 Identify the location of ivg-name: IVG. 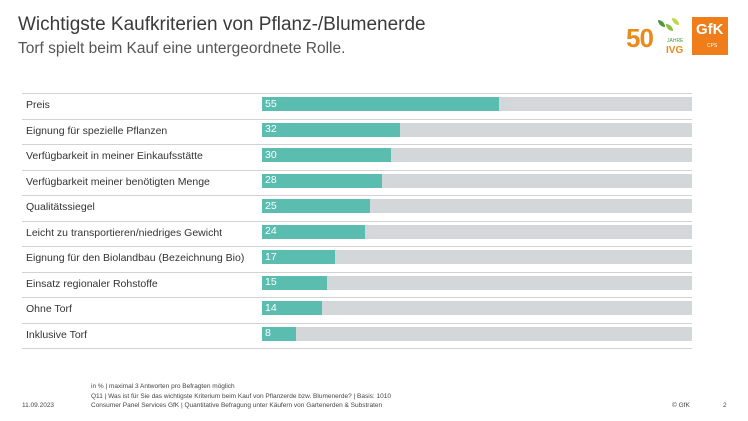
(675, 50).